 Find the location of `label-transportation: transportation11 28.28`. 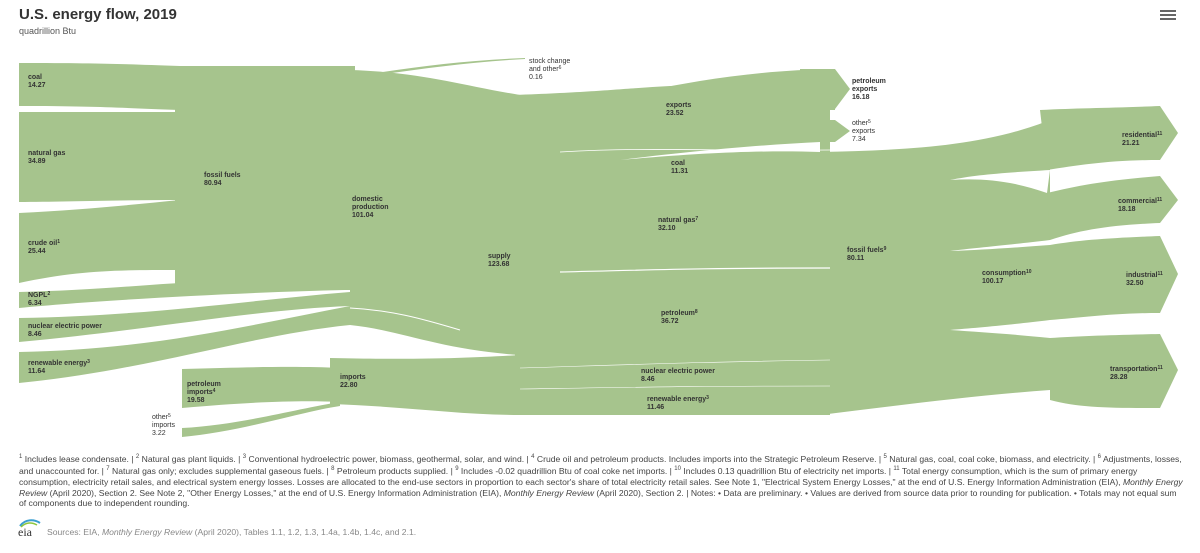

label-transportation: transportation11 28.28 is located at coordinates (1136, 373).